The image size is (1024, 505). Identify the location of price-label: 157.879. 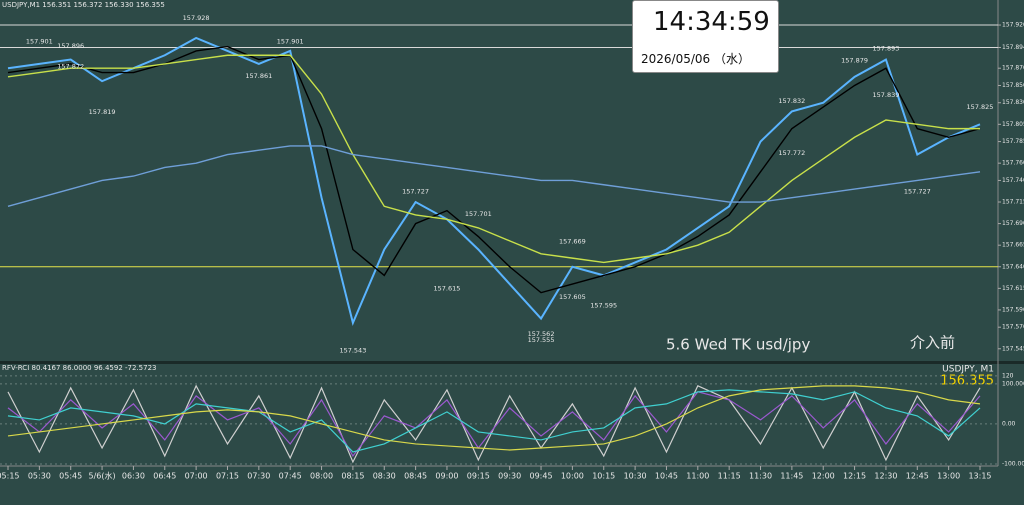
(854, 60).